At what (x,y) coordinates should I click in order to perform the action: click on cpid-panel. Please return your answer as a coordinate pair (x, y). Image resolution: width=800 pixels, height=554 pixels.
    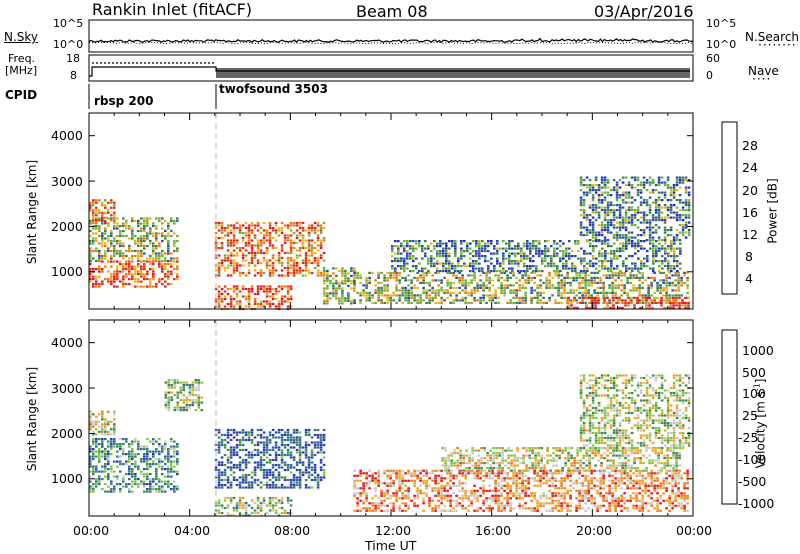
    Looking at the image, I should click on (152, 96).